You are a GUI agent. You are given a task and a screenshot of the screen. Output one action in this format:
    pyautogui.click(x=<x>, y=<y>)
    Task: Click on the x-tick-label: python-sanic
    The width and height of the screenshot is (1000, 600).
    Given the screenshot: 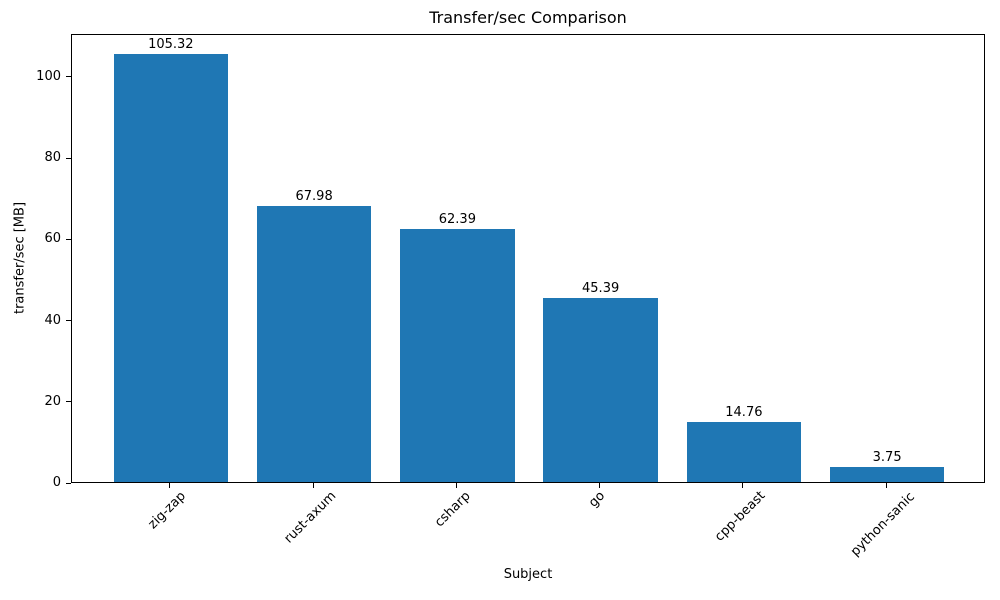 What is the action you would take?
    pyautogui.click(x=883, y=524)
    